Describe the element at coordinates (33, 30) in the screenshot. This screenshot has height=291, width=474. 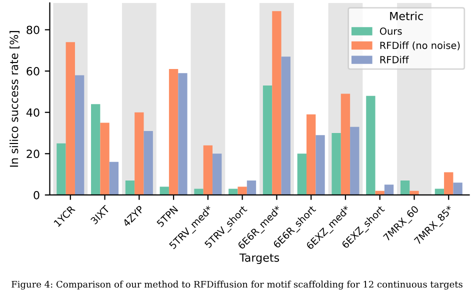
I see `y-tick-label: 80` at that location.